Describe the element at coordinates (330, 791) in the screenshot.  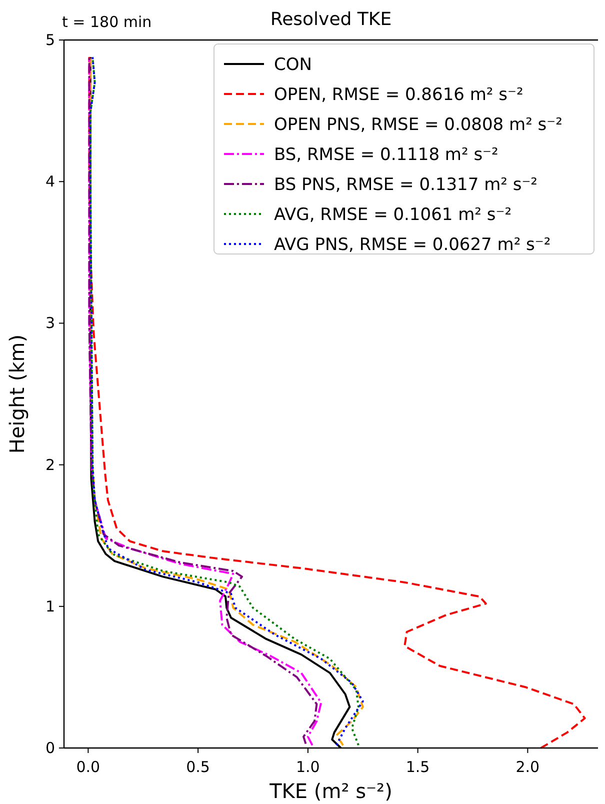
I see `x-axis-title: TKE (m² s⁻²)` at that location.